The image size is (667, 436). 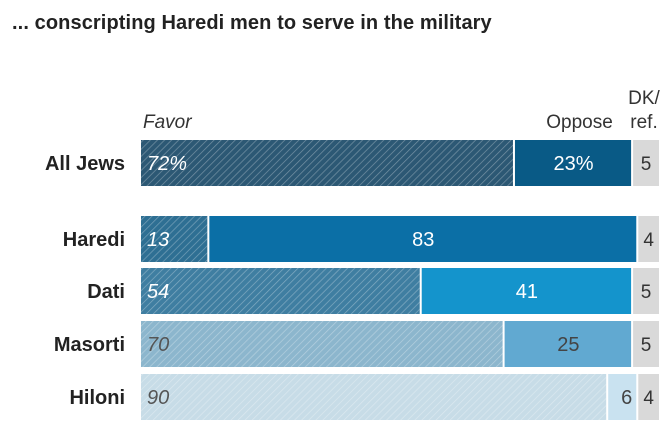 I want to click on bar-oppose-haredi, so click(x=423, y=239).